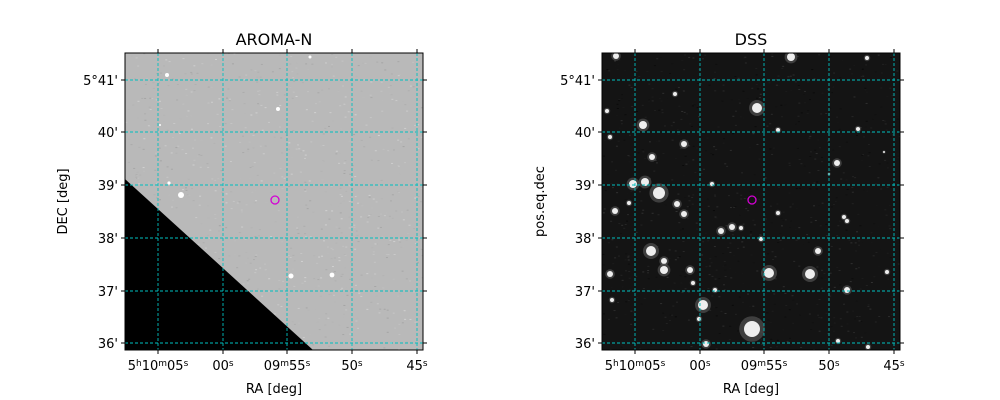 The height and width of the screenshot is (400, 1000). What do you see at coordinates (100, 81) in the screenshot?
I see `y-tick-label: 5°41'` at bounding box center [100, 81].